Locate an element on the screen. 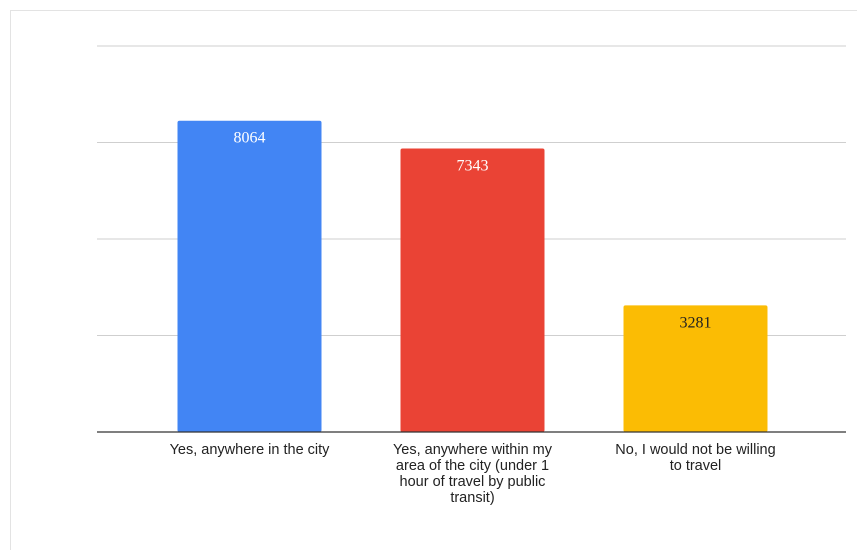  data-label: 8064 is located at coordinates (250, 138).